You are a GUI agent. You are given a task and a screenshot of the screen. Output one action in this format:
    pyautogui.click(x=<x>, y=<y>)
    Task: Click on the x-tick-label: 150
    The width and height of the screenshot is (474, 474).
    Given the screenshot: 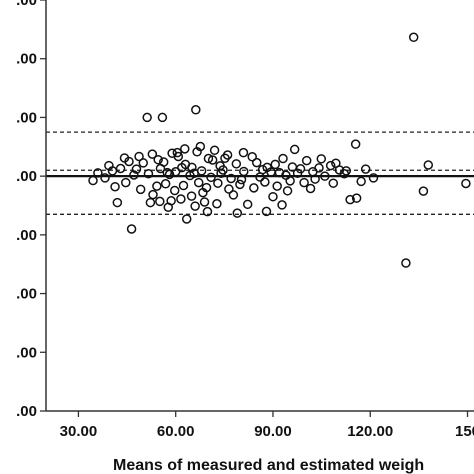 What is the action you would take?
    pyautogui.click(x=464, y=431)
    